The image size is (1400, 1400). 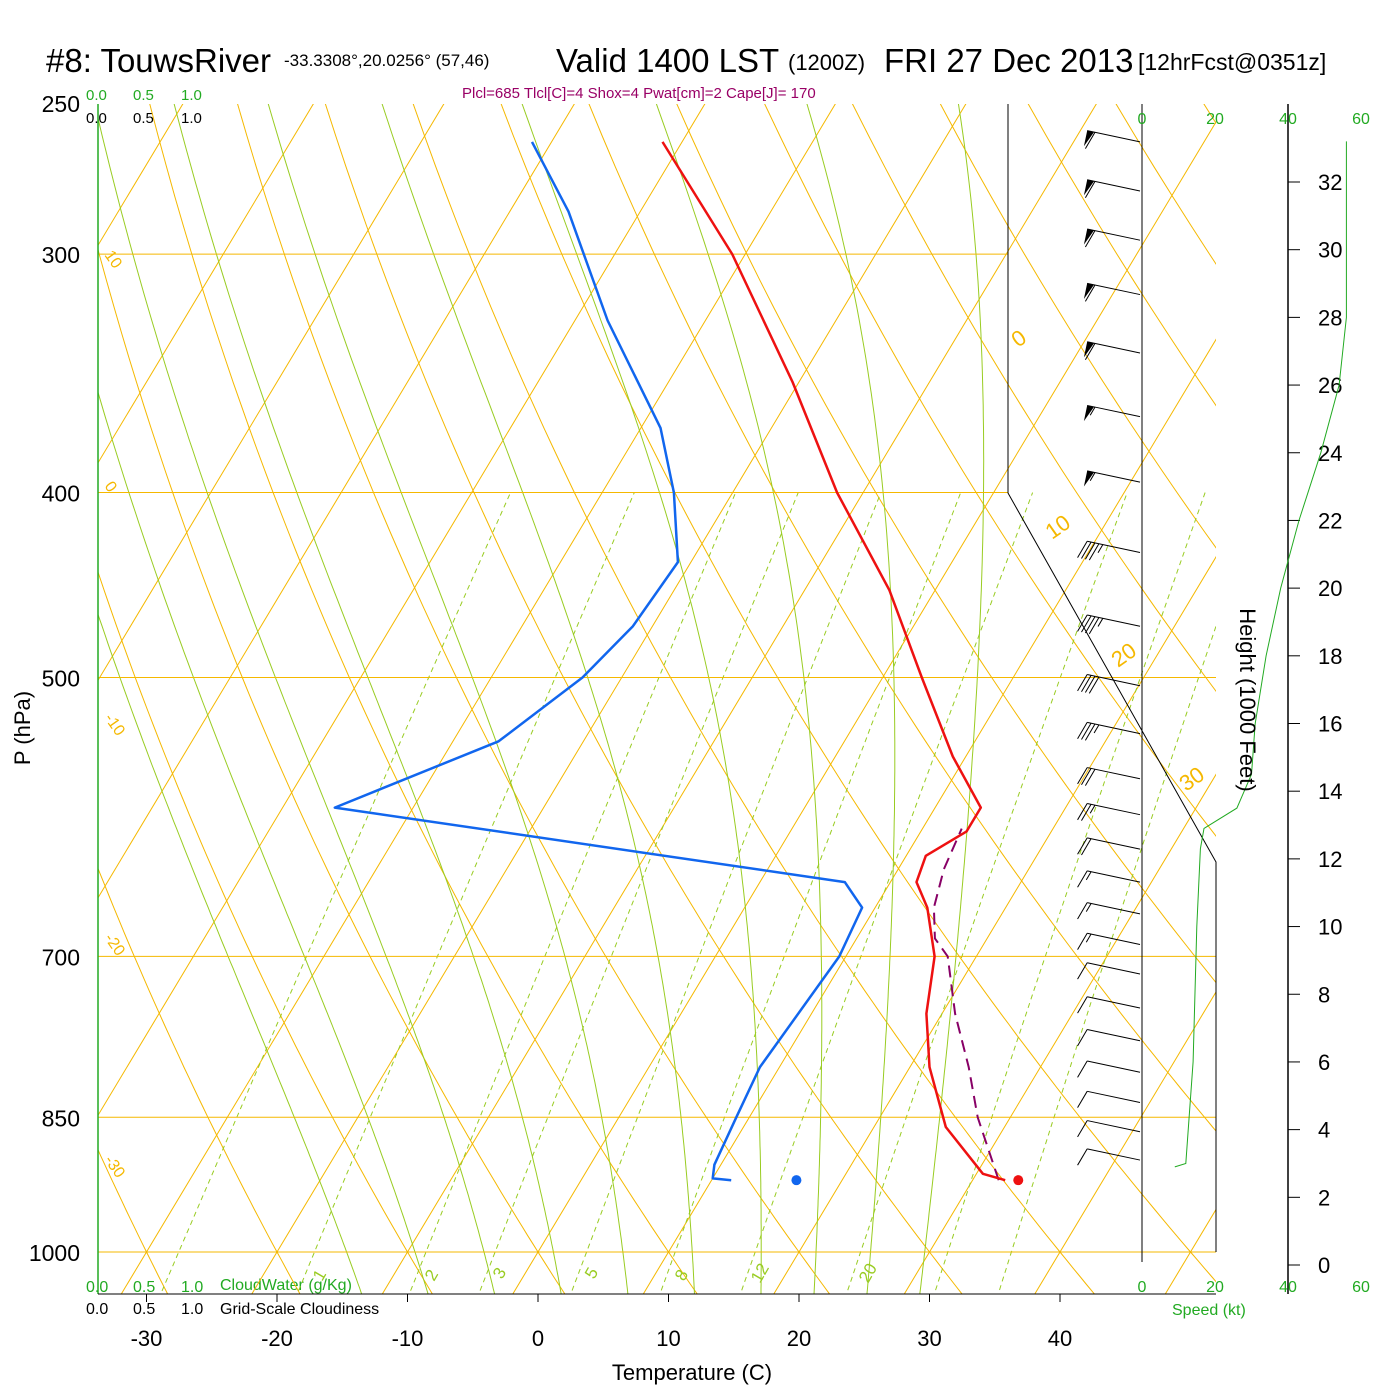 I want to click on x-tick-label: 0, so click(x=538, y=1338).